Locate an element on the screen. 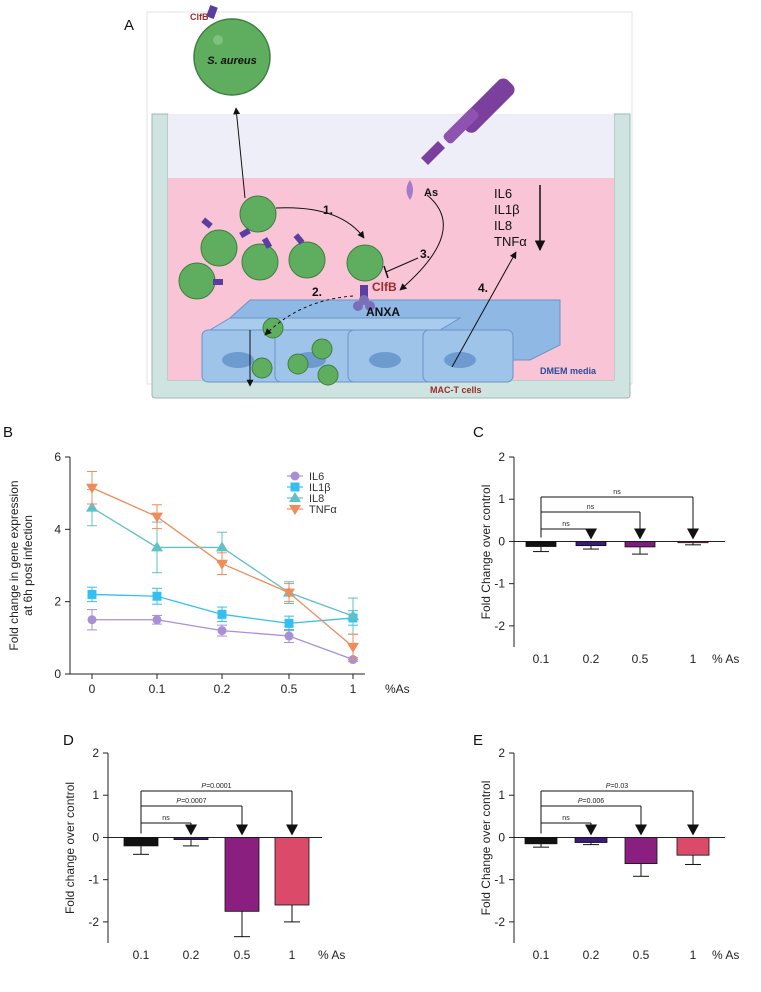  y-tick-label: 6 is located at coordinates (57, 457).